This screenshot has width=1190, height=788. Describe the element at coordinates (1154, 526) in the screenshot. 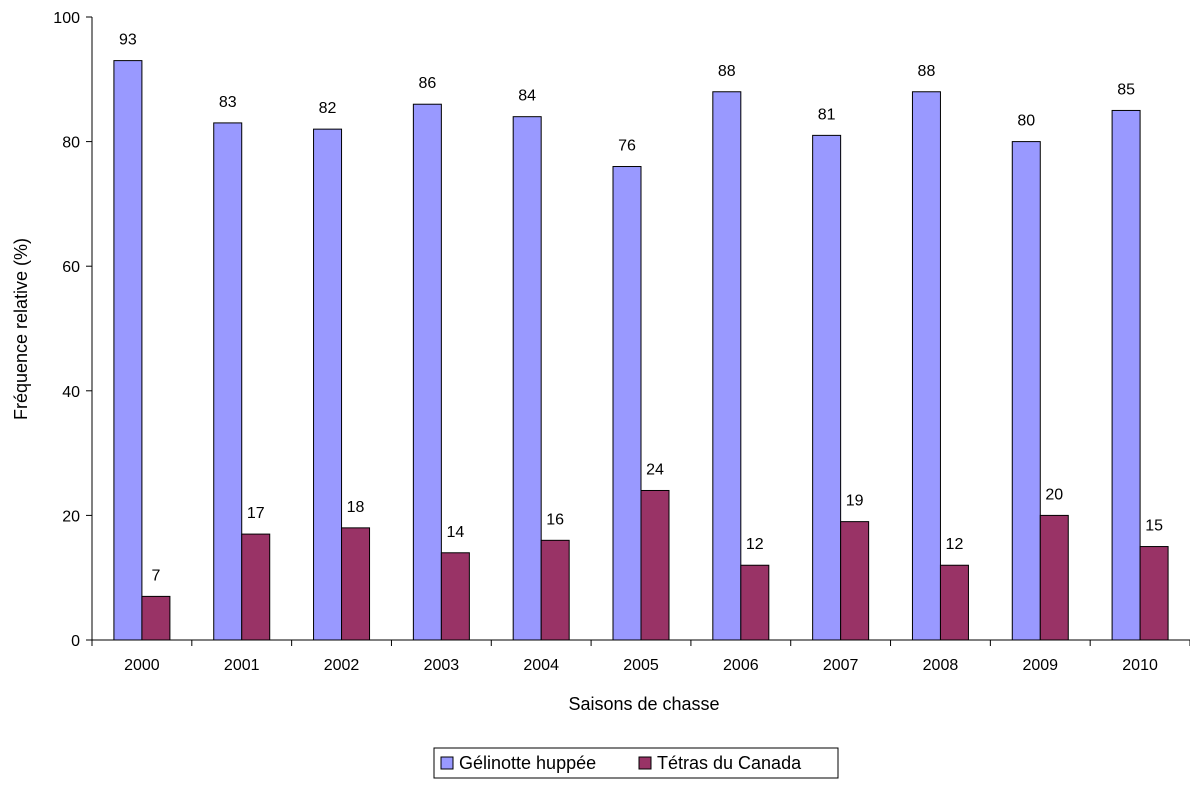

I see `data-label-tetras-2010: 15` at that location.